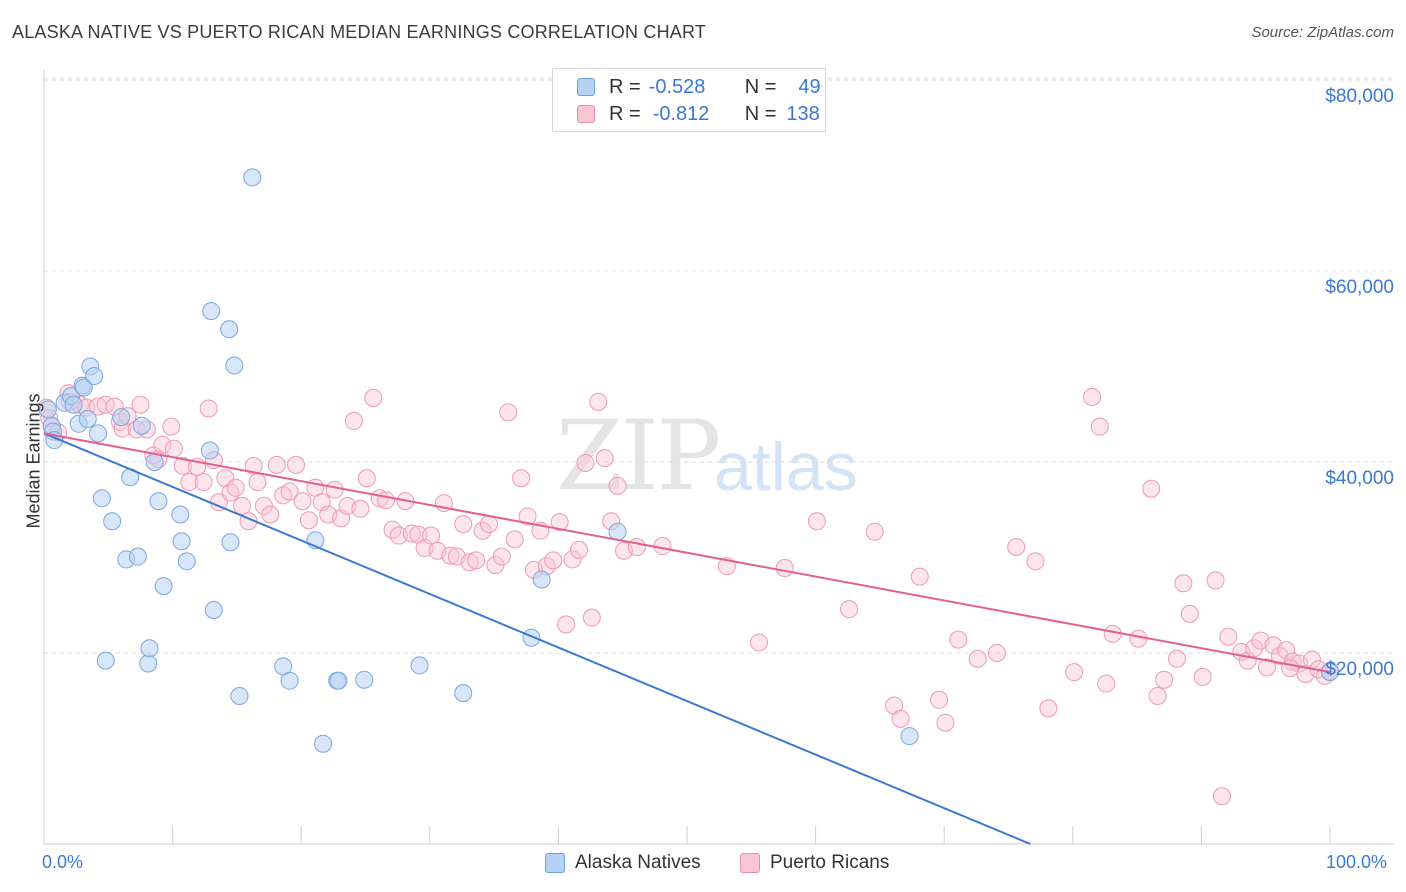 This screenshot has height=892, width=1406. Describe the element at coordinates (1359, 478) in the screenshot. I see `y-tick-label: $40,000` at that location.